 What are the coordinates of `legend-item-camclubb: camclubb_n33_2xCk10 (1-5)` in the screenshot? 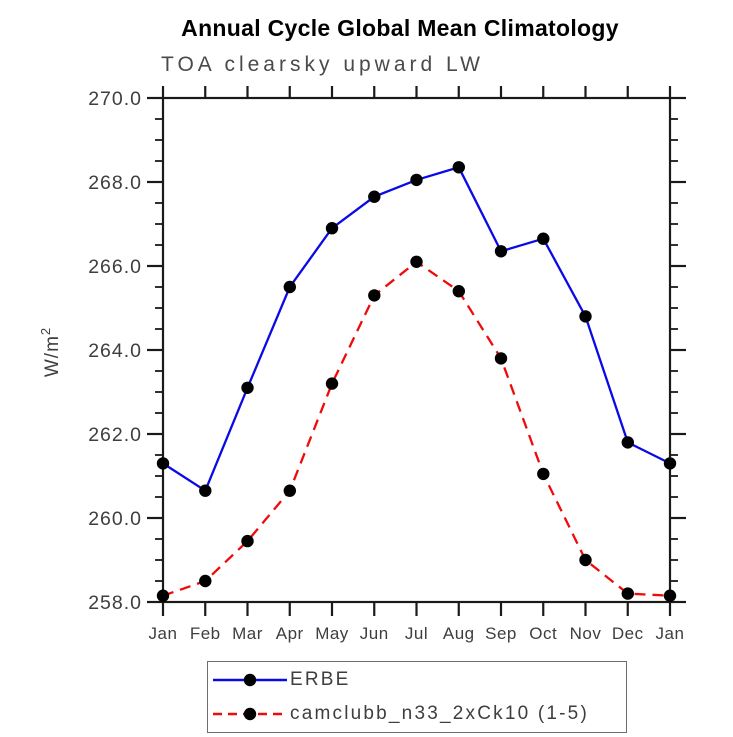 It's located at (418, 714).